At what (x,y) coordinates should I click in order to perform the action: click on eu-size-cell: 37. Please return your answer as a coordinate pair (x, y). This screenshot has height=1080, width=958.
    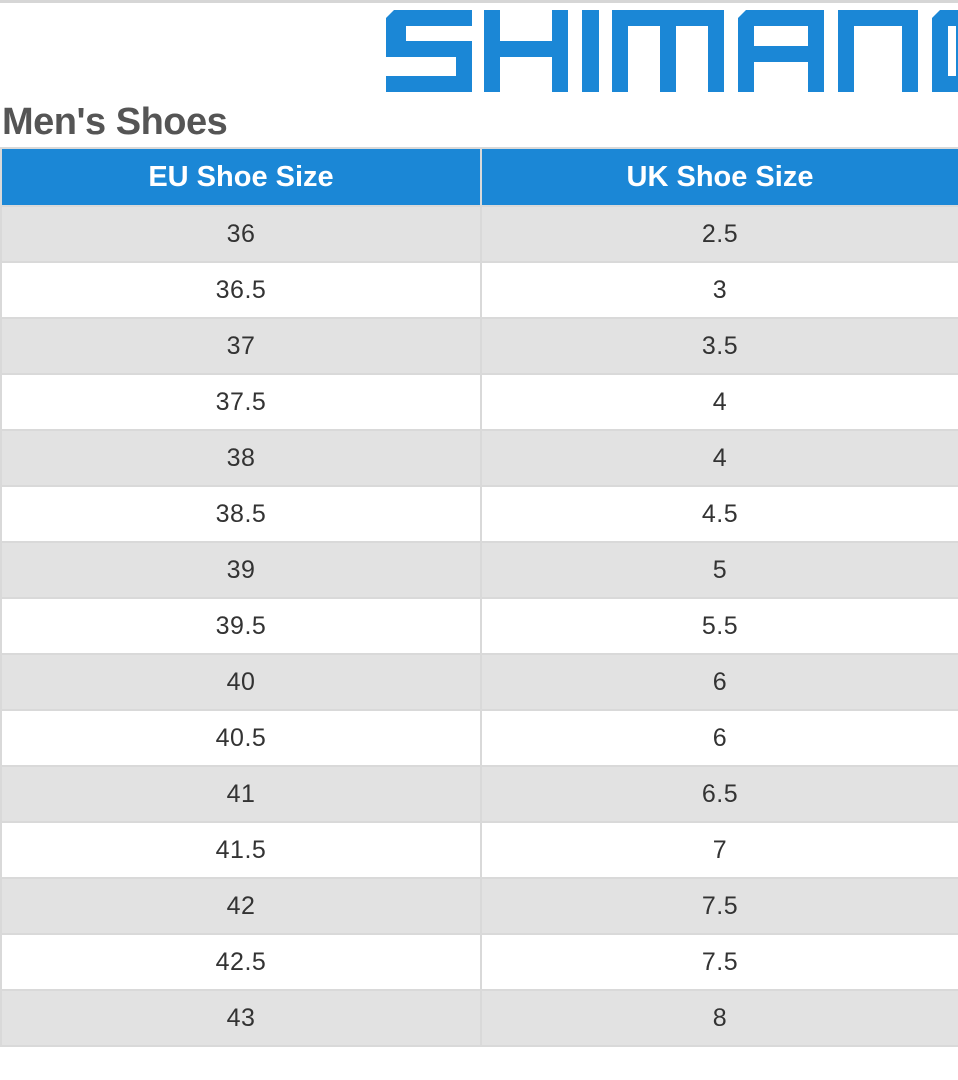
    Looking at the image, I should click on (241, 346).